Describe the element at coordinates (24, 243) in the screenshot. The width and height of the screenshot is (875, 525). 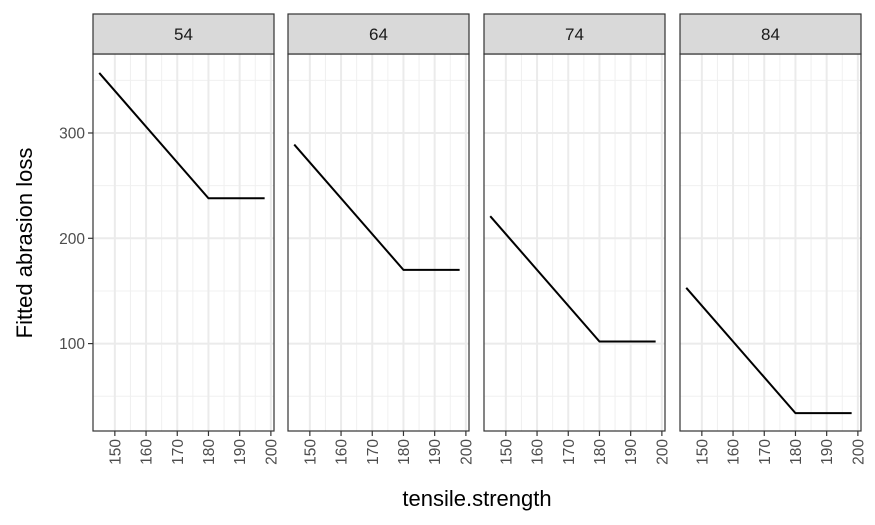
I see `y-axis-title: Fitted abrasion loss` at that location.